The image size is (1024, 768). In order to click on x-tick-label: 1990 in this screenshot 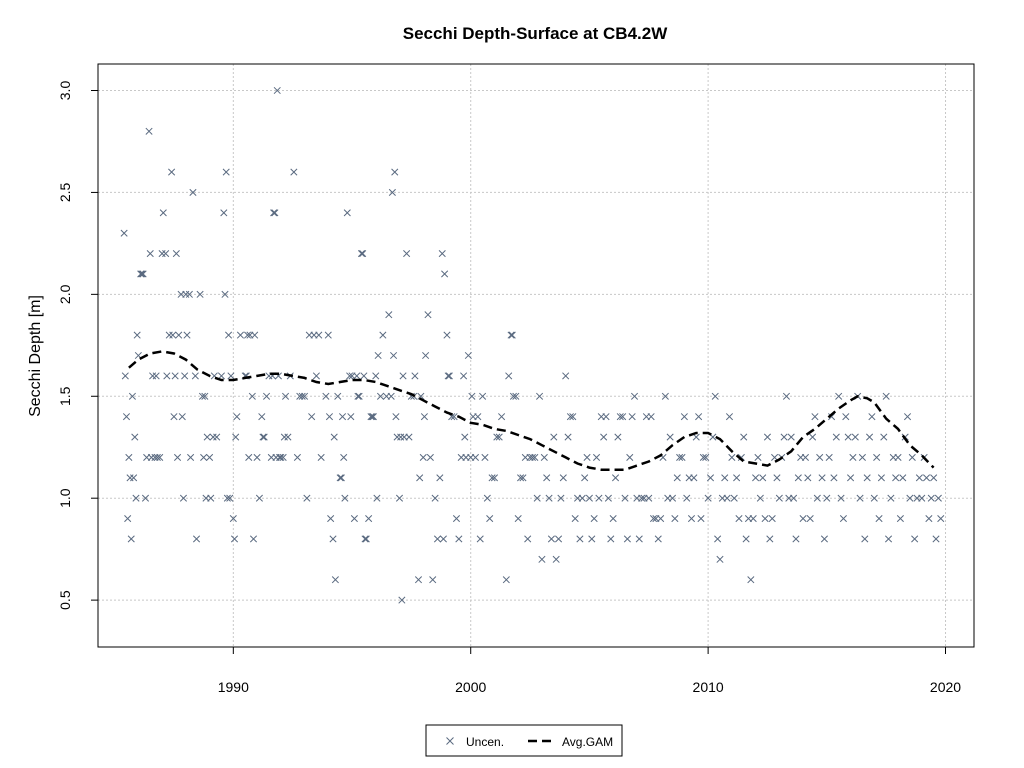, I will do `click(233, 687)`.